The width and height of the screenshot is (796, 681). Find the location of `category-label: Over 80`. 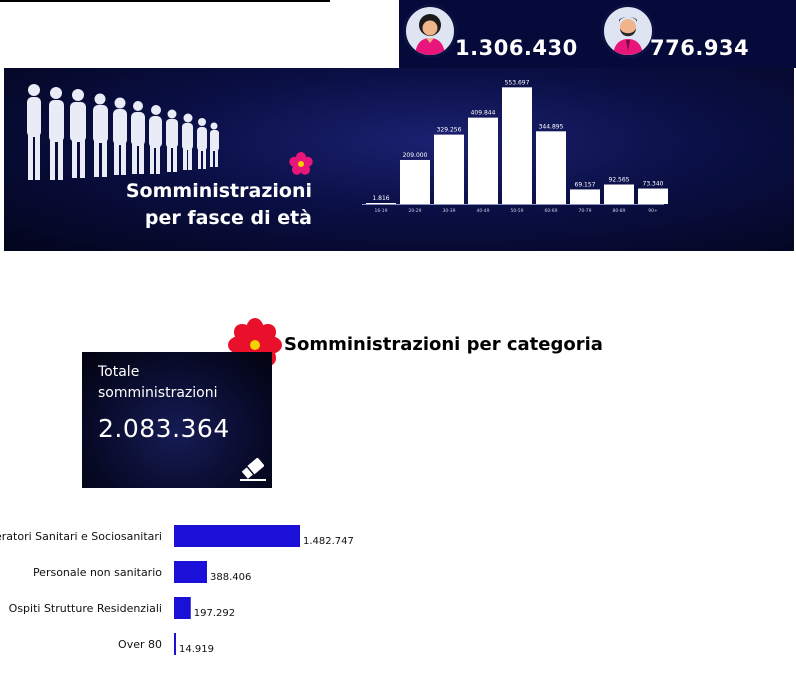

category-label: Over 80 is located at coordinates (140, 644).